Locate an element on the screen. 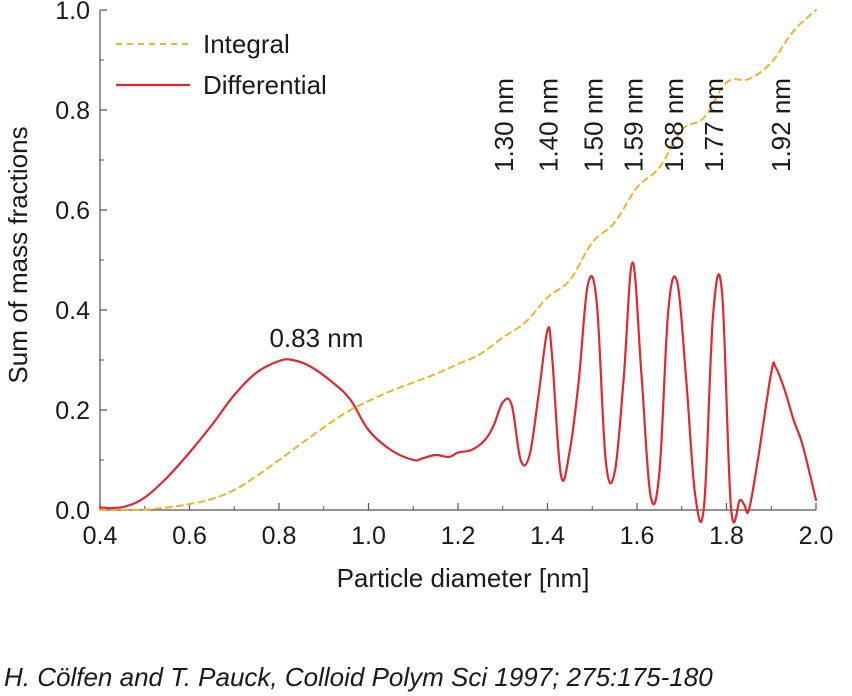 Image resolution: width=852 pixels, height=696 pixels. y-tick-label: 0.2 is located at coordinates (72, 411).